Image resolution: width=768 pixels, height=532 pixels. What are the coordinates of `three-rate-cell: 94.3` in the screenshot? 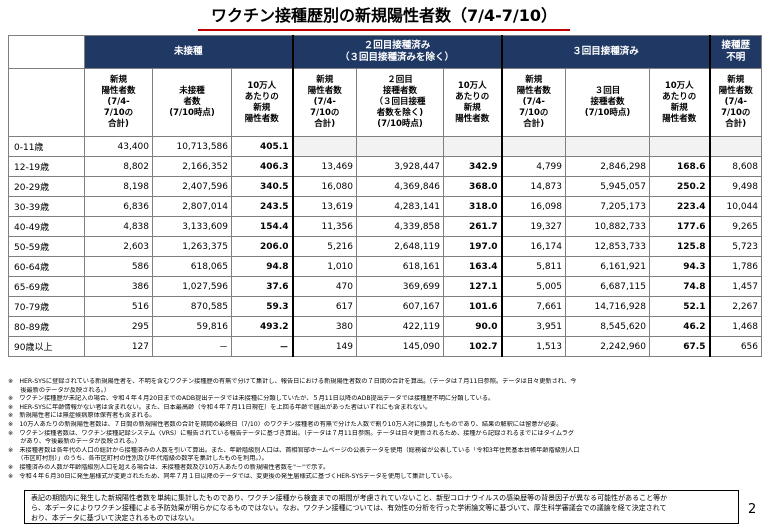 It's located at (679, 266).